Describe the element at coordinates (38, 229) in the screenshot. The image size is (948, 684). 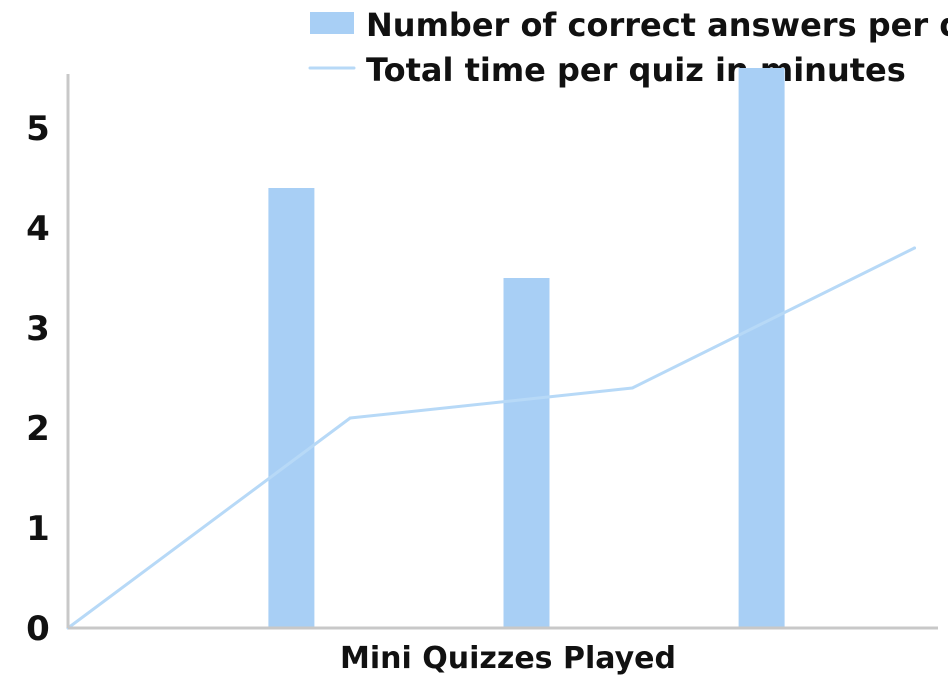
I see `y-tick-label-4: 4` at that location.